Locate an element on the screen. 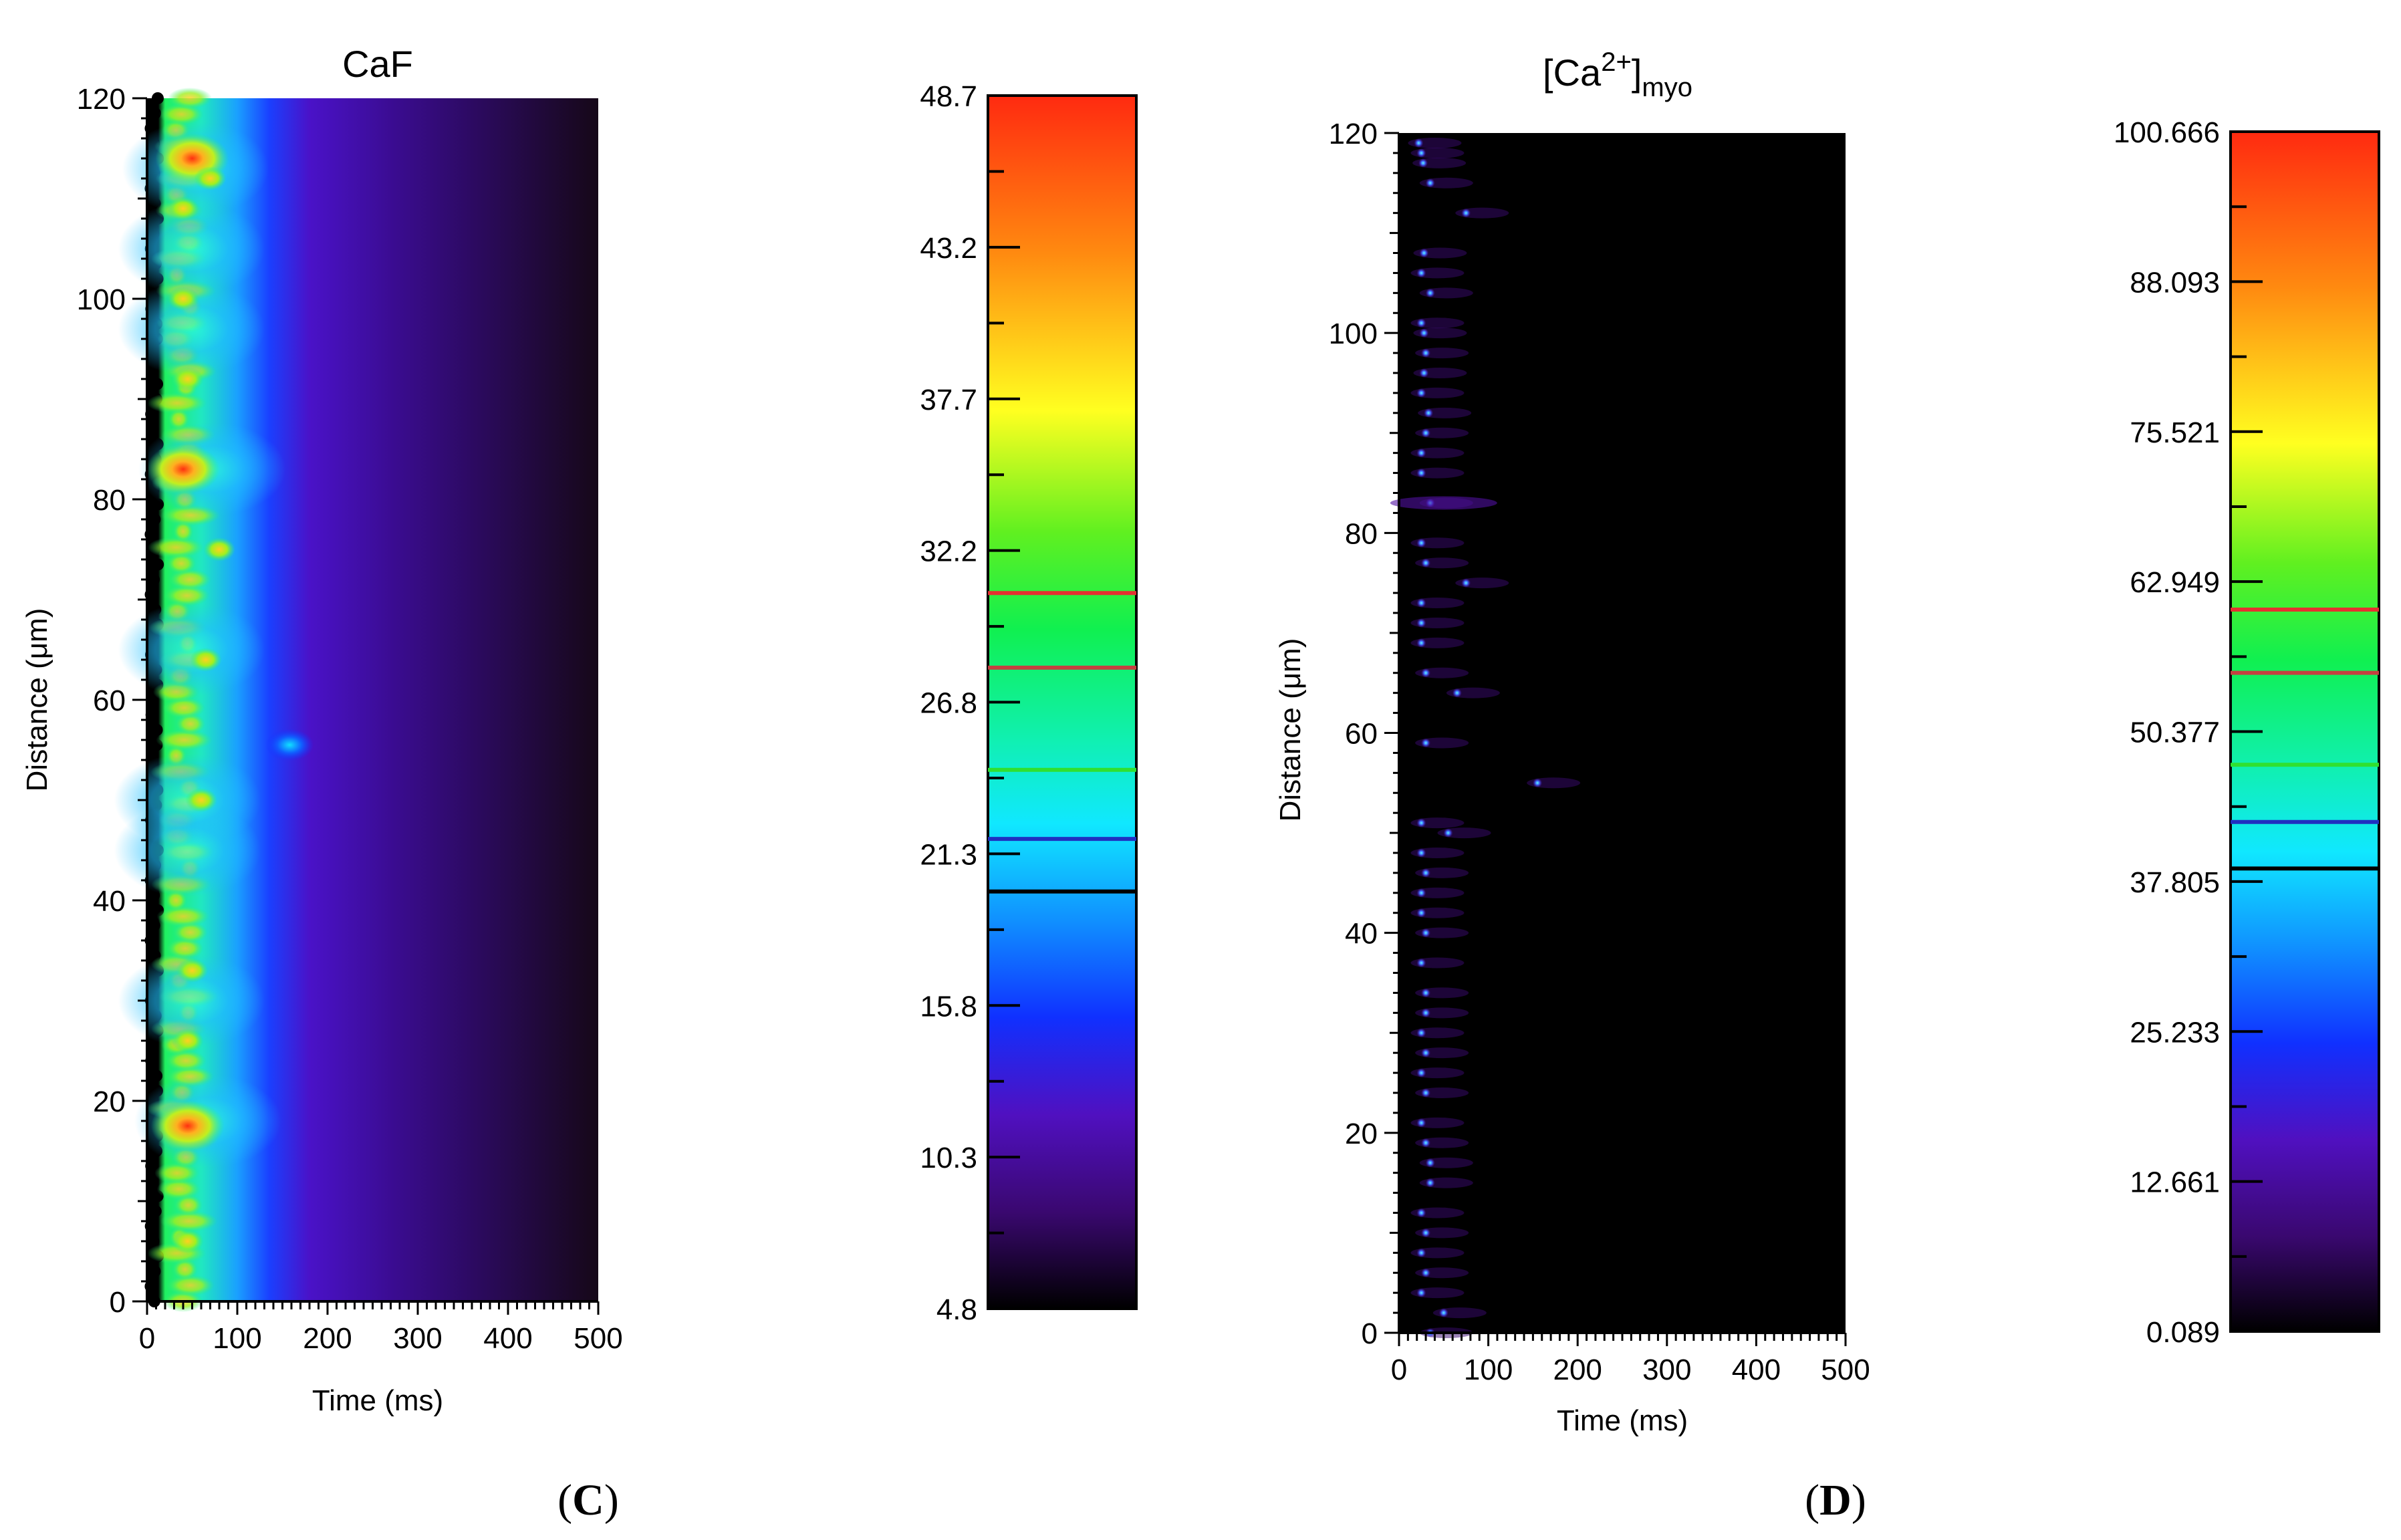 The height and width of the screenshot is (1540, 2401). chart-title: [Ca2+]myo is located at coordinates (1618, 74).